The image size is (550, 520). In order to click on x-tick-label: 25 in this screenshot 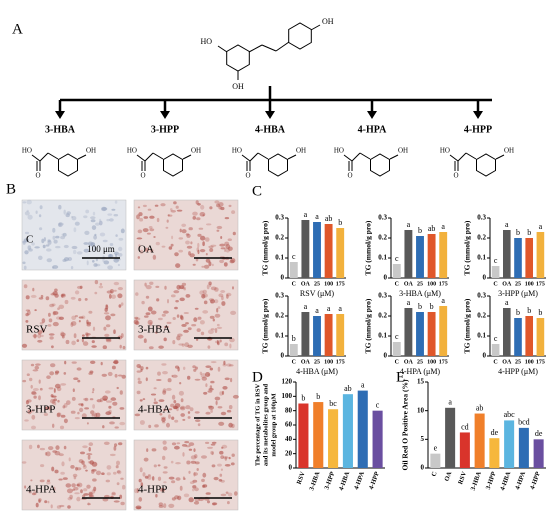, I will do `click(317, 284)`.